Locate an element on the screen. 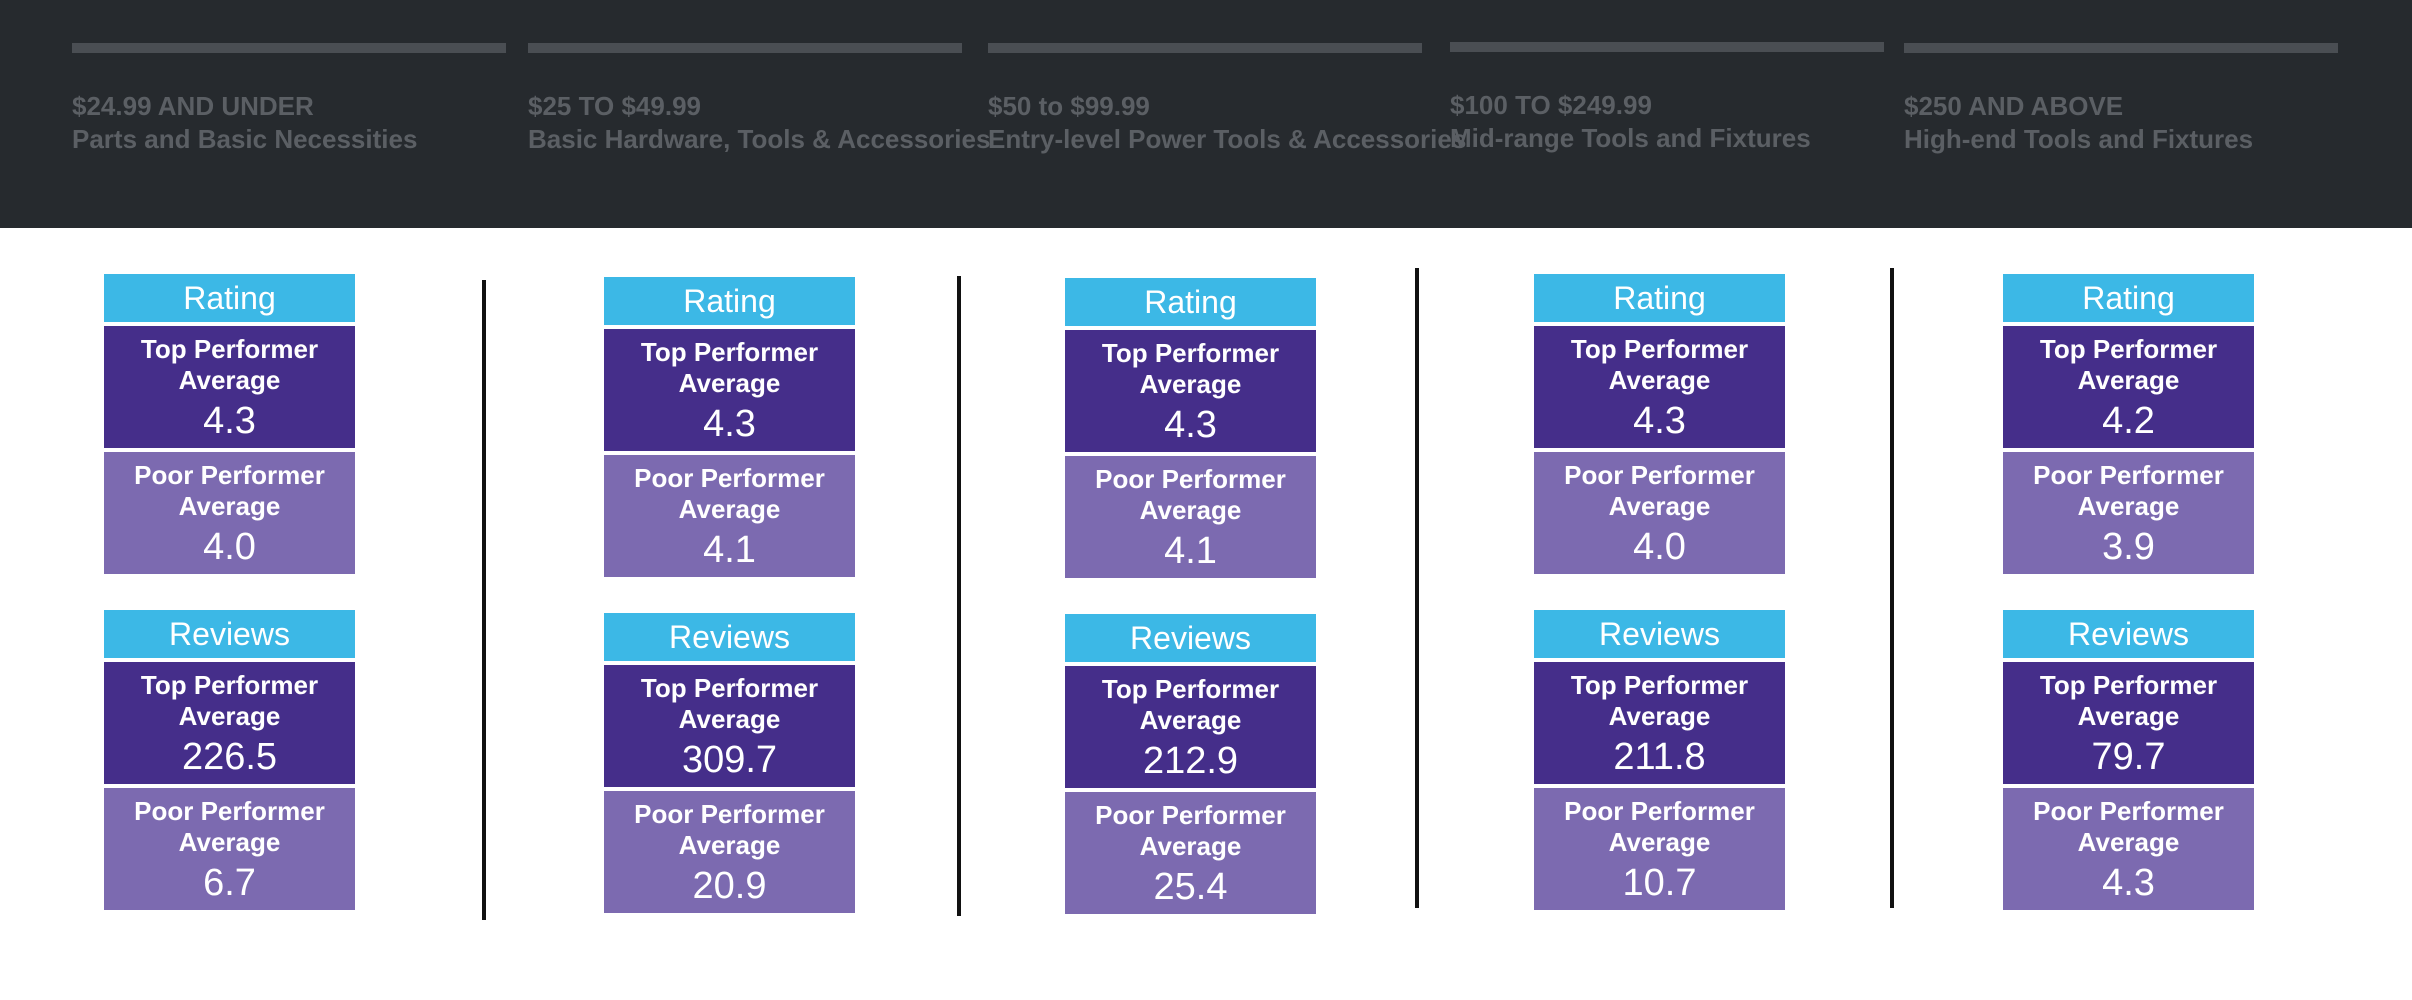  reviews-top-value: 309.7 is located at coordinates (729, 760).